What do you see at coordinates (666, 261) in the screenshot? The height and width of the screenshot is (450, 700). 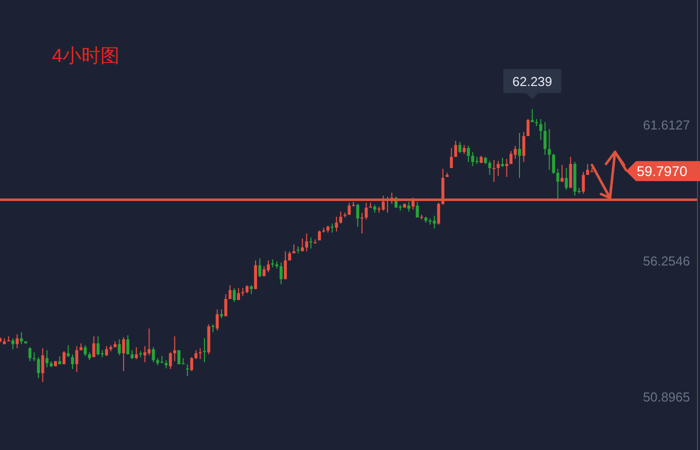 I see `y-tick-label: 56.2546` at bounding box center [666, 261].